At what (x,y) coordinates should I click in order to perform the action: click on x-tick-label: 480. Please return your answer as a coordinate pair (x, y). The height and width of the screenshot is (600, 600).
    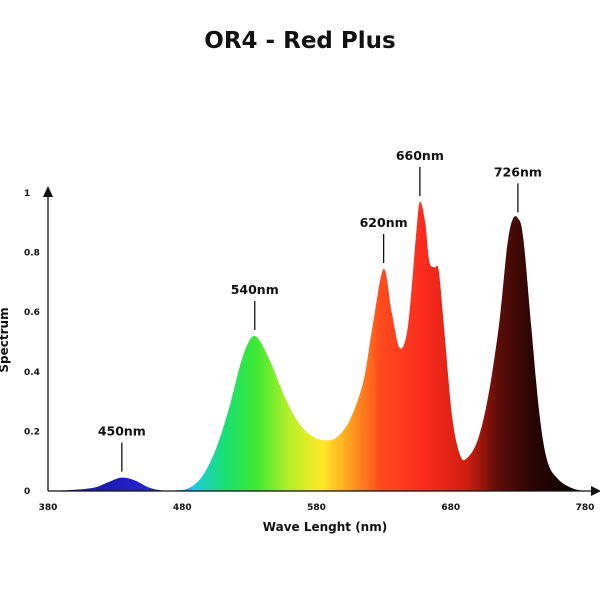
    Looking at the image, I should click on (182, 508).